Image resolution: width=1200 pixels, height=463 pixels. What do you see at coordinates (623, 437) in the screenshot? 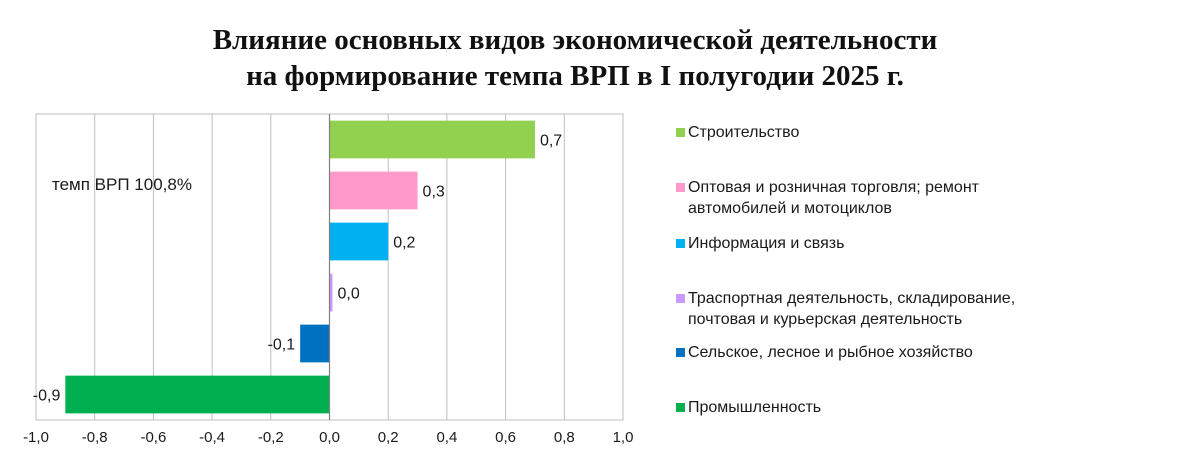
I see `x-tick-label: 1,0` at bounding box center [623, 437].